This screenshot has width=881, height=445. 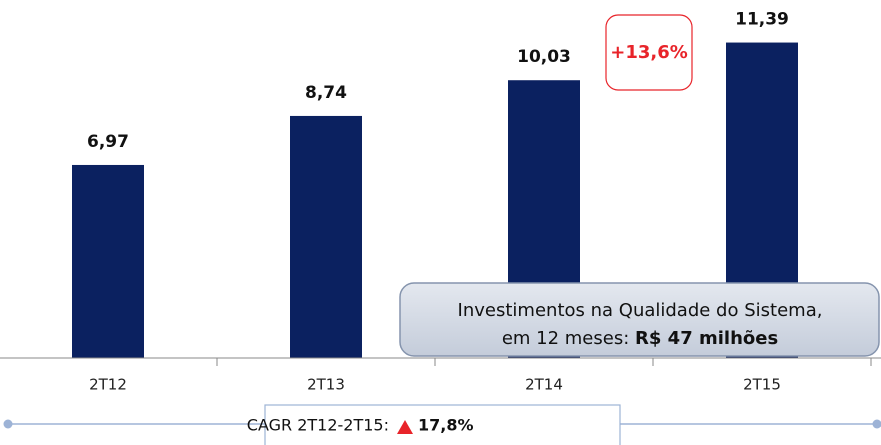 What do you see at coordinates (762, 20) in the screenshot?
I see `value-label: 11,39` at bounding box center [762, 20].